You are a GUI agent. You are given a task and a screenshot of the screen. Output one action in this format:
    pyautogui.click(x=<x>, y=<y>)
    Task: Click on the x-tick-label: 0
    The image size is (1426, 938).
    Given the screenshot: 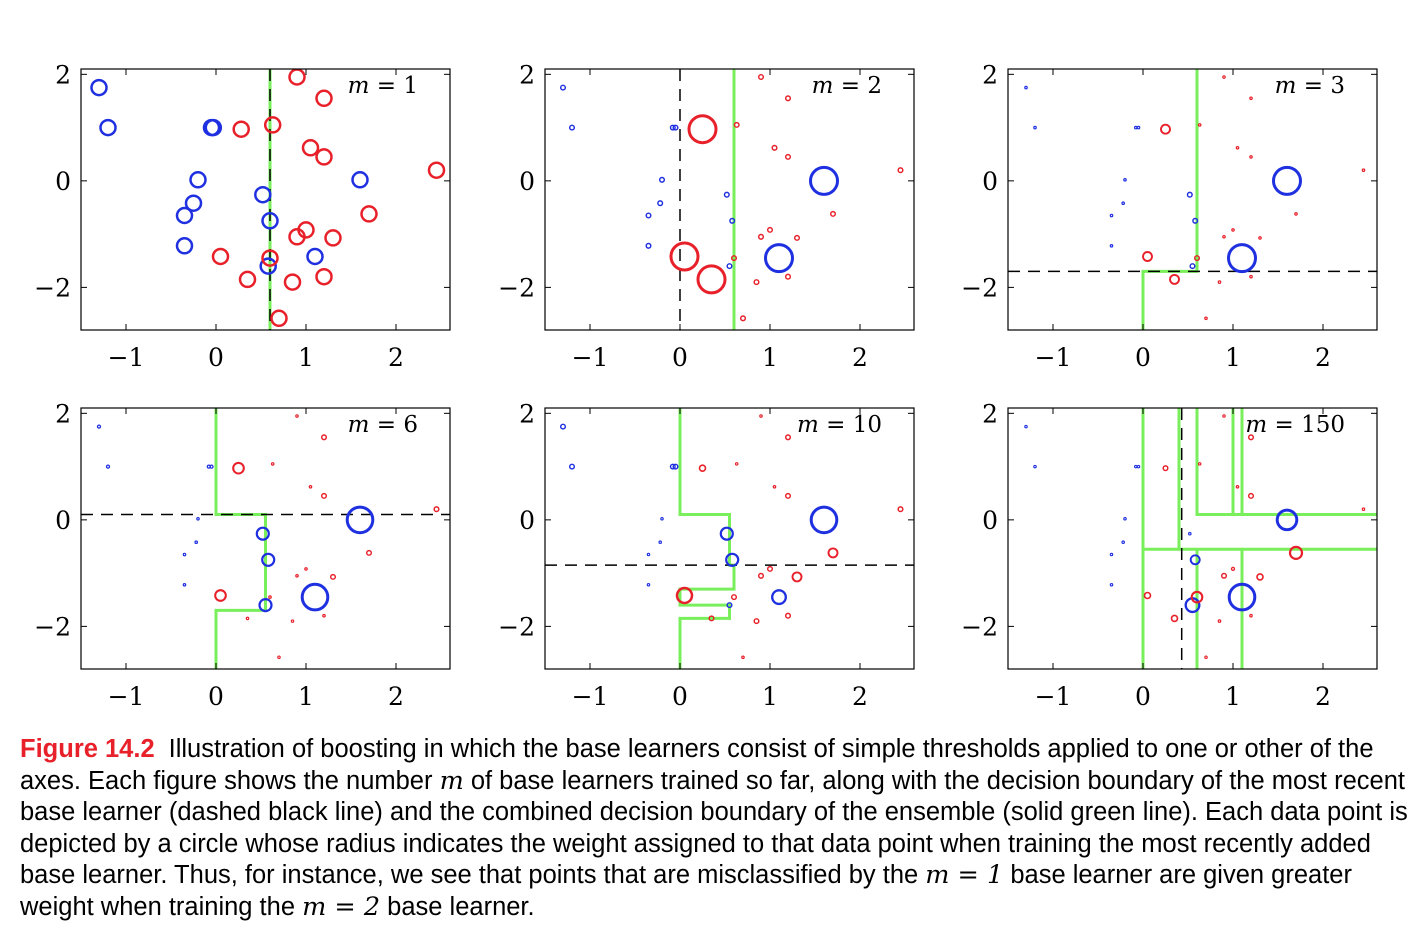 What is the action you would take?
    pyautogui.click(x=1143, y=696)
    